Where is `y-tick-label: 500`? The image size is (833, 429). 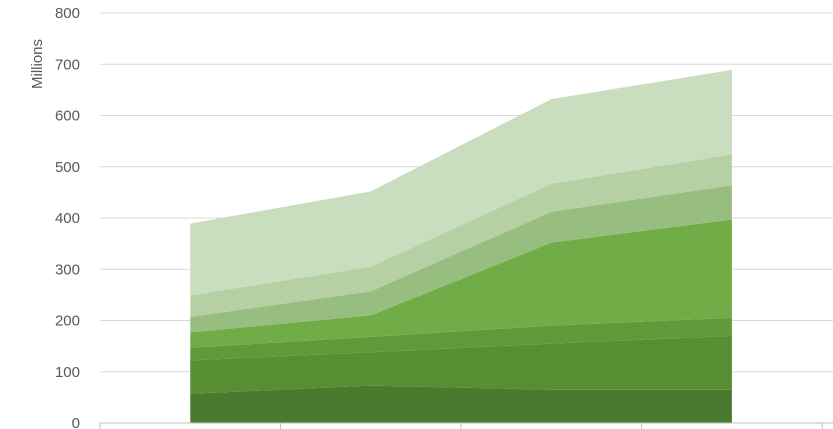 y-tick-label: 500 is located at coordinates (67, 167).